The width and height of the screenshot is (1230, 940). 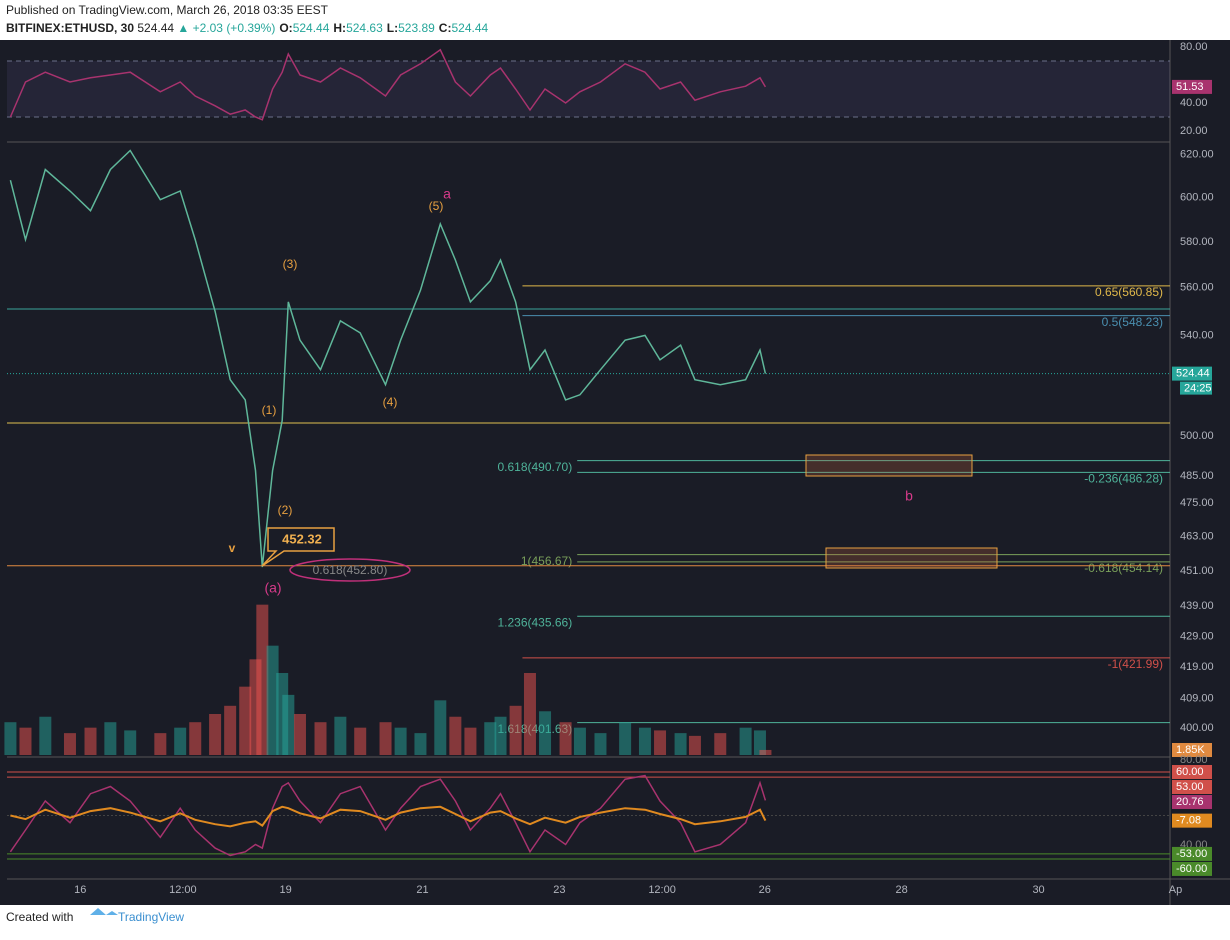 I want to click on osc-tag-text: 60.00, so click(x=1190, y=772).